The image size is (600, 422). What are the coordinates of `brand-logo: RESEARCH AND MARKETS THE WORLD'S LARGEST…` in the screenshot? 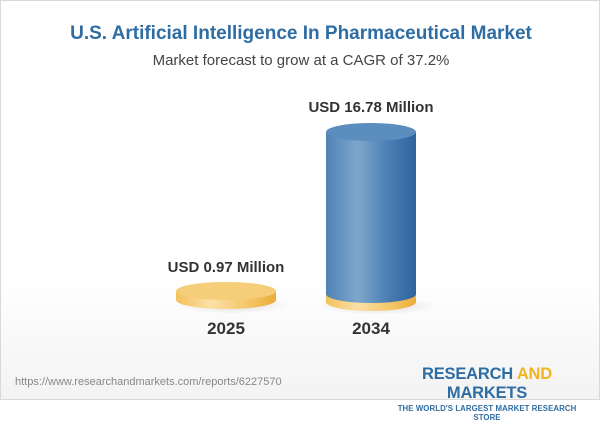 It's located at (487, 393).